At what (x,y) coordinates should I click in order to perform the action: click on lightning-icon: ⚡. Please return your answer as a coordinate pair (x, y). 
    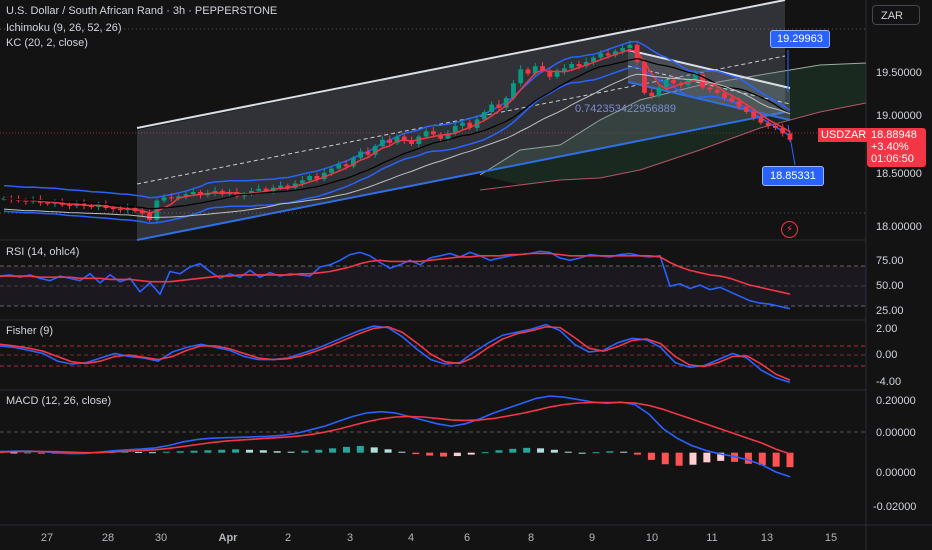
    Looking at the image, I should click on (789, 229).